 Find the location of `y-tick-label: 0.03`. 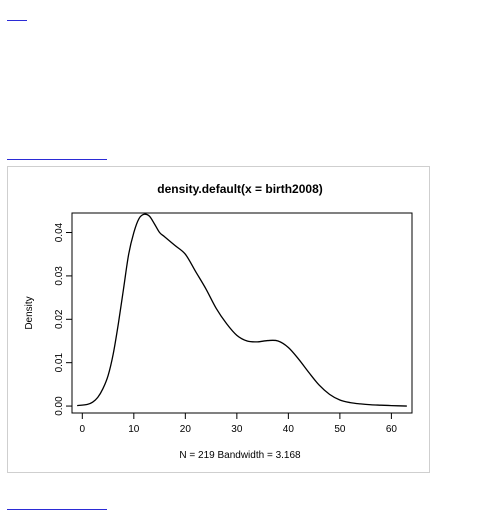

y-tick-label: 0.03 is located at coordinates (59, 276).